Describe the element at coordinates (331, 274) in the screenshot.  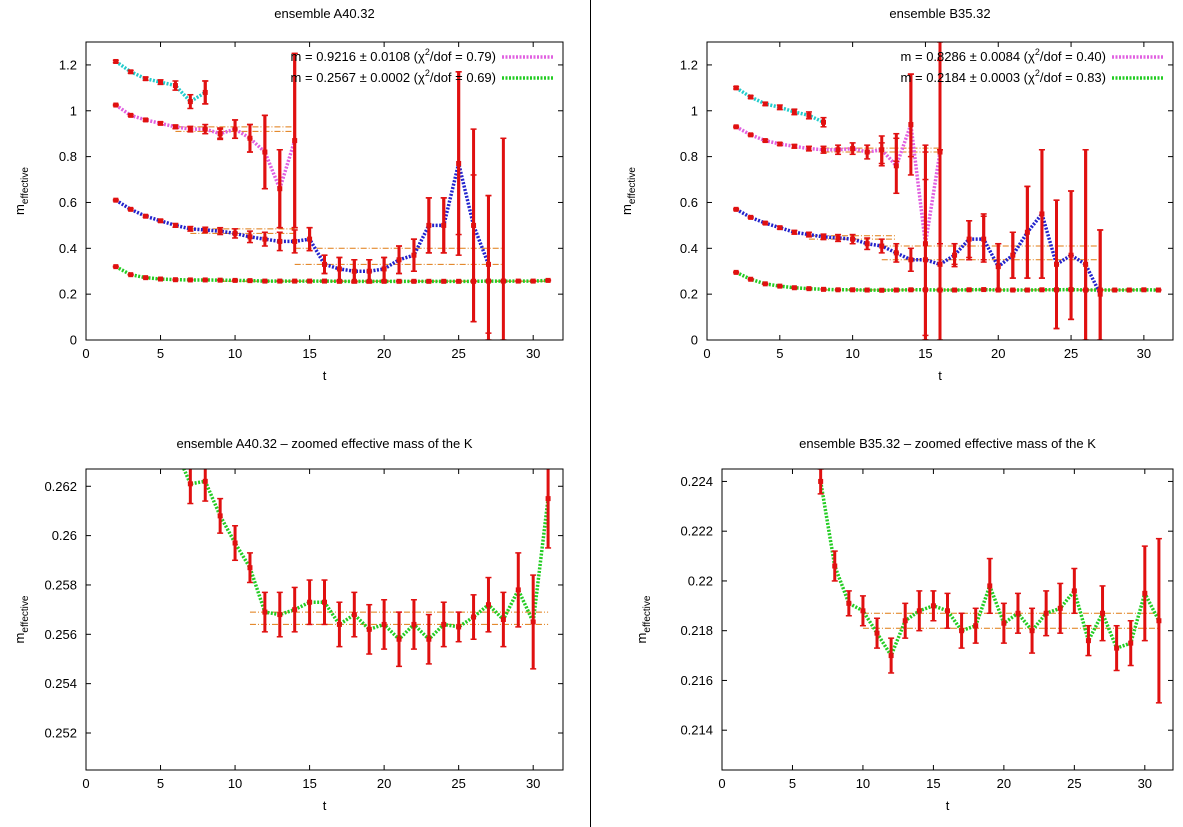
I see `series-line` at that location.